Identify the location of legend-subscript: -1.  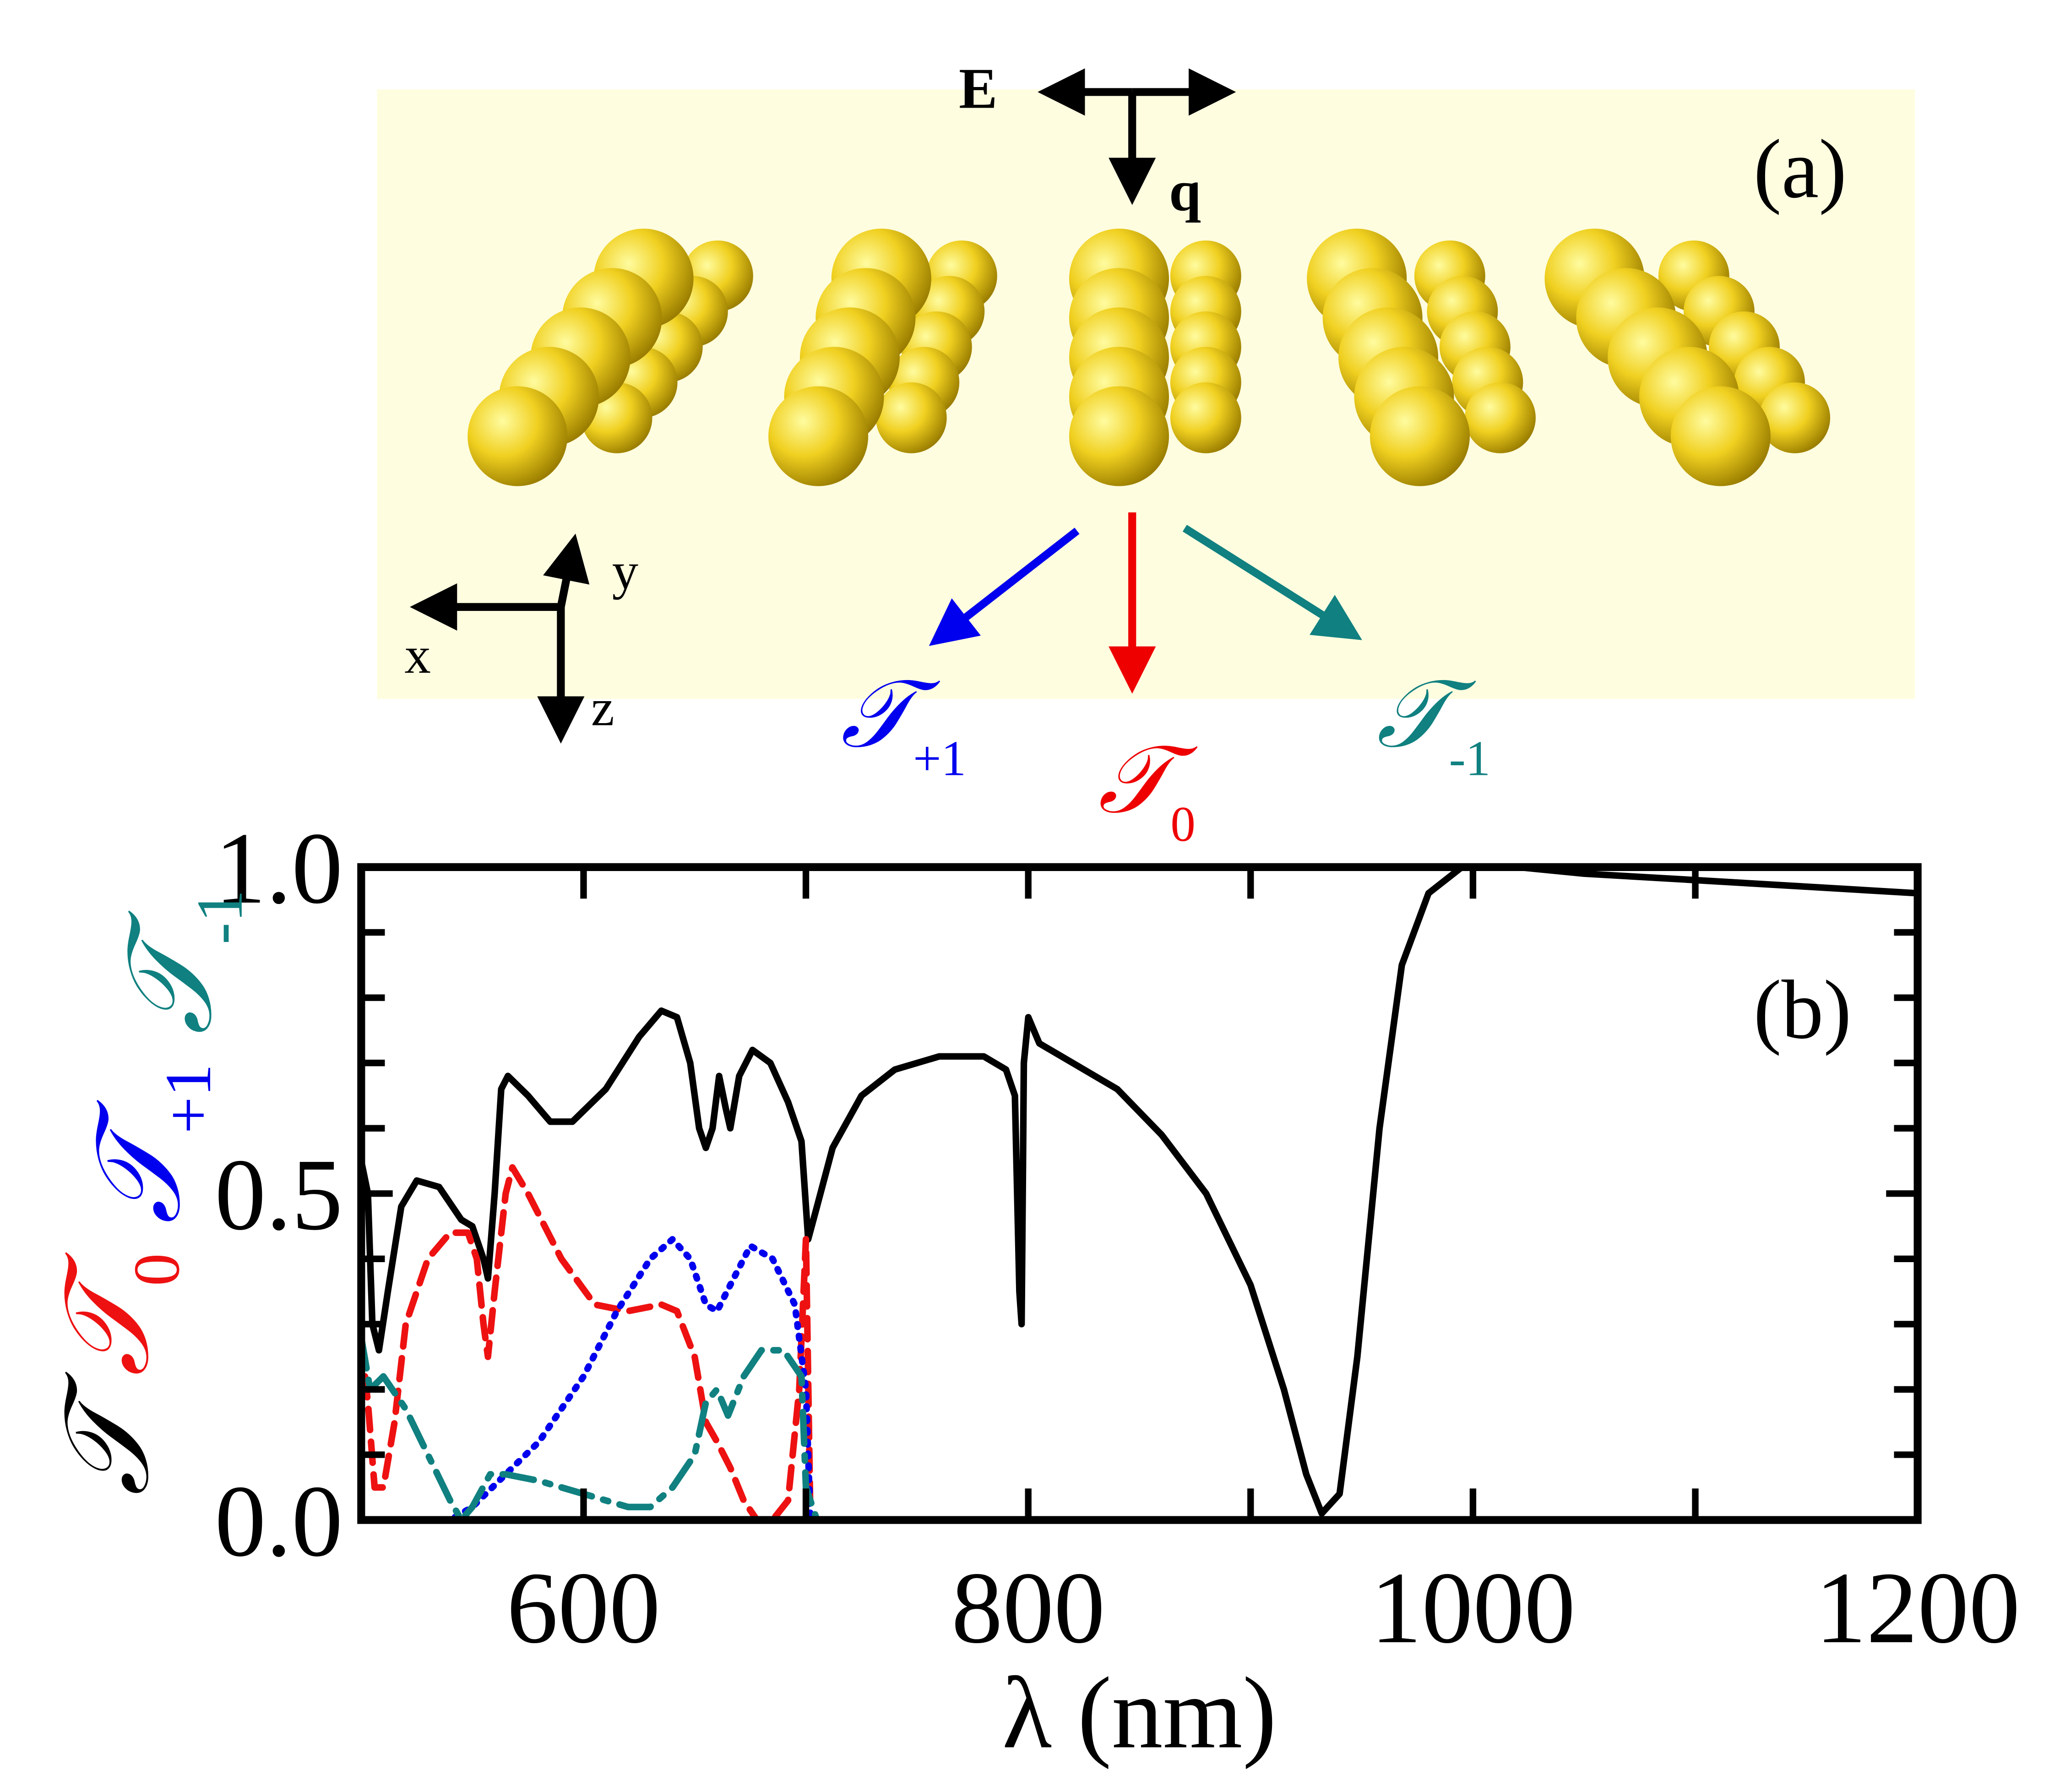
(220, 917).